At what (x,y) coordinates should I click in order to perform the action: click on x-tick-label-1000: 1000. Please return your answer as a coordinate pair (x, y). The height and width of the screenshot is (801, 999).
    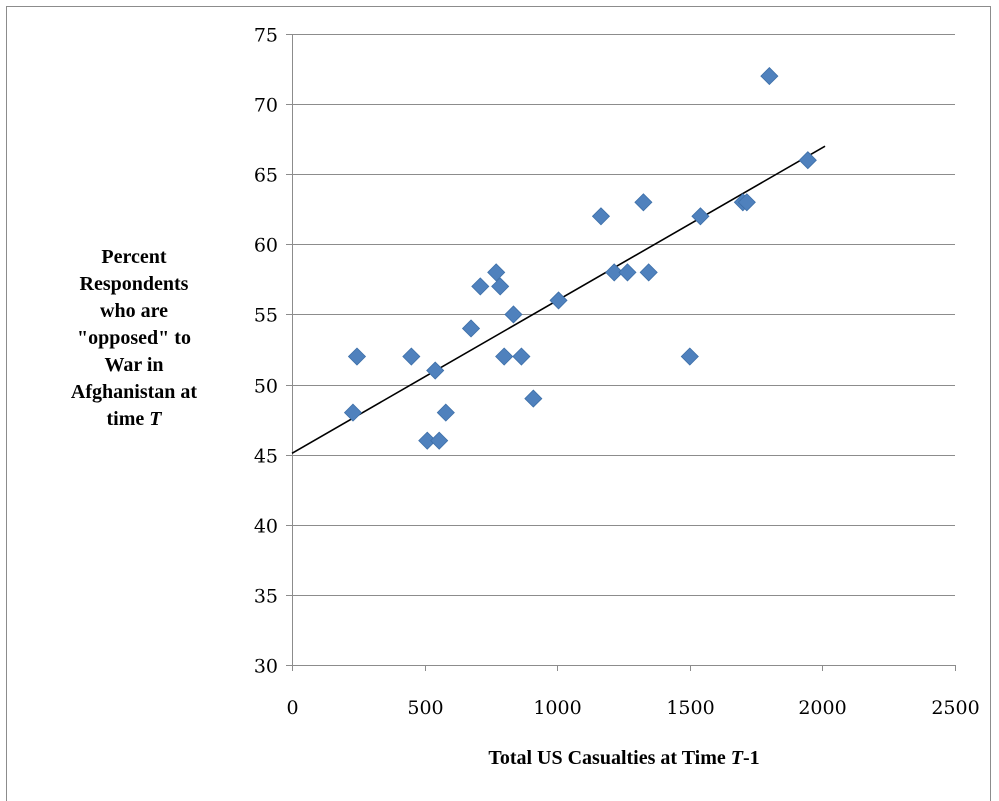
    Looking at the image, I should click on (557, 708).